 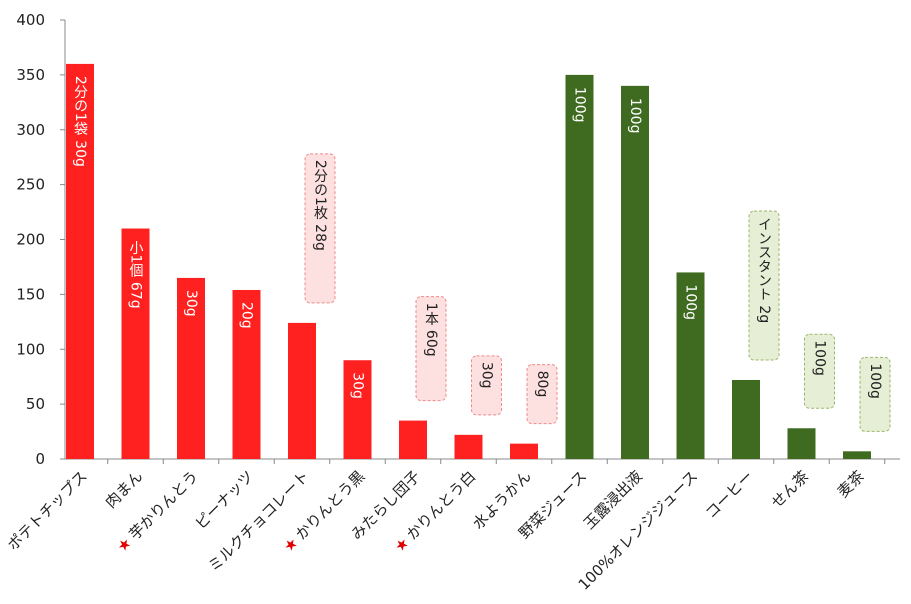 I want to click on x-tick-label: ポテトチップス, so click(x=47, y=510).